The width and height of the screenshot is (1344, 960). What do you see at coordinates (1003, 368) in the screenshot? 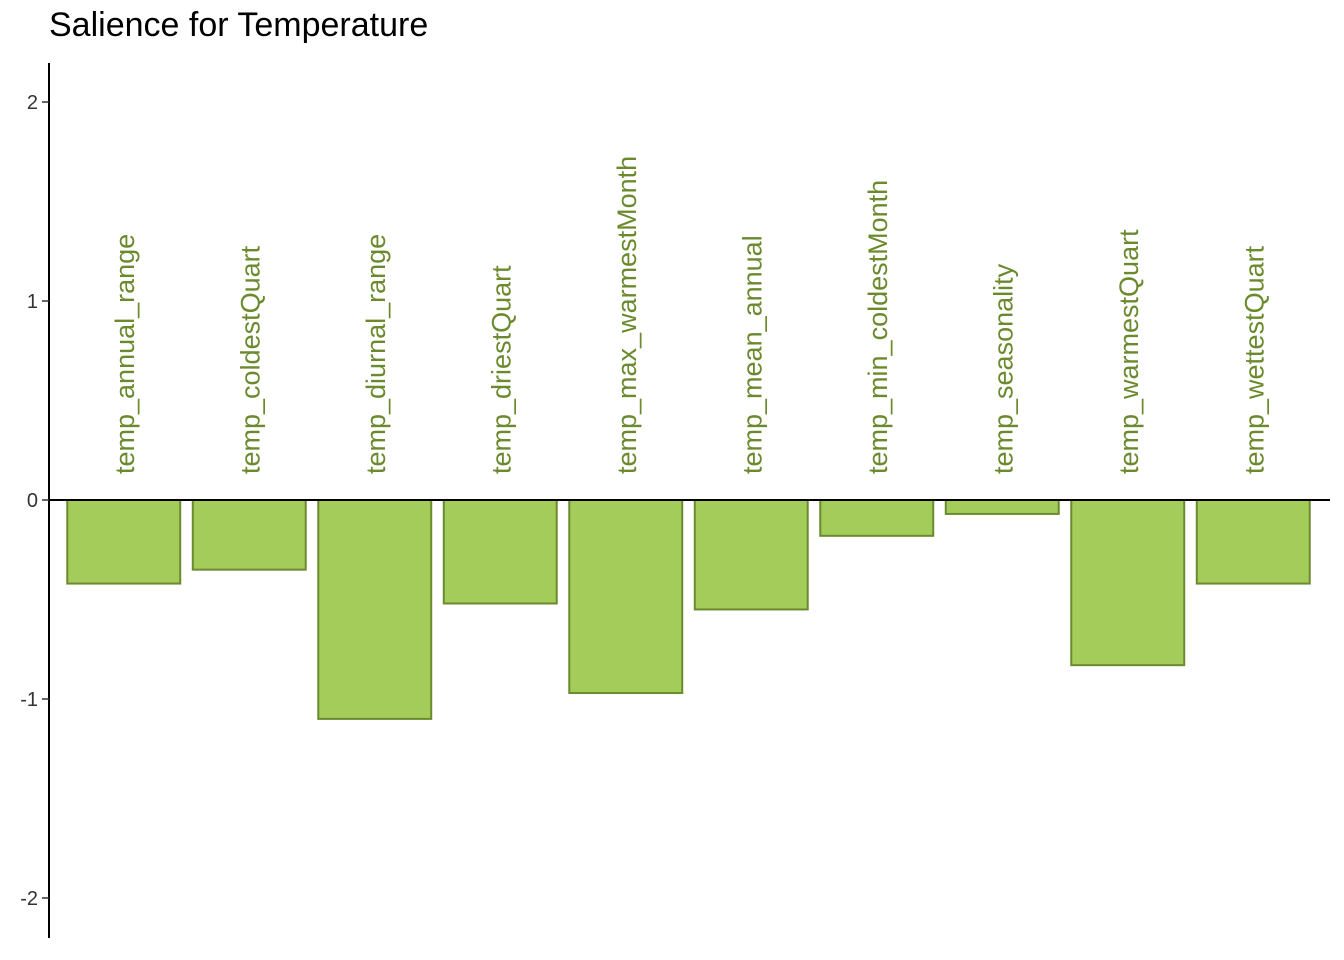
I see `category-label: temp_seasonality` at bounding box center [1003, 368].